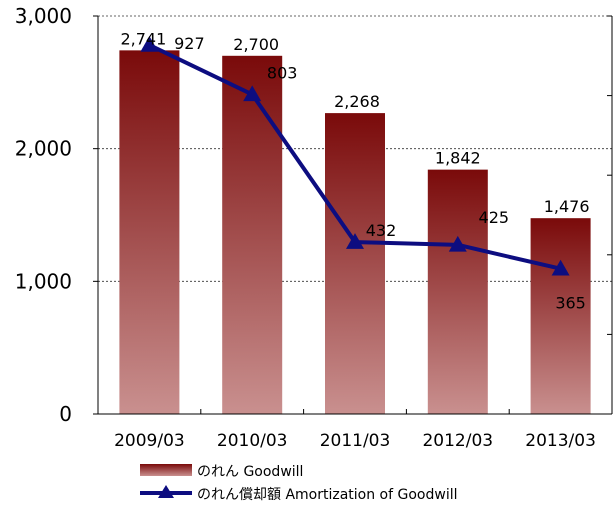 This screenshot has height=510, width=616. I want to click on line-data-label: 432, so click(381, 230).